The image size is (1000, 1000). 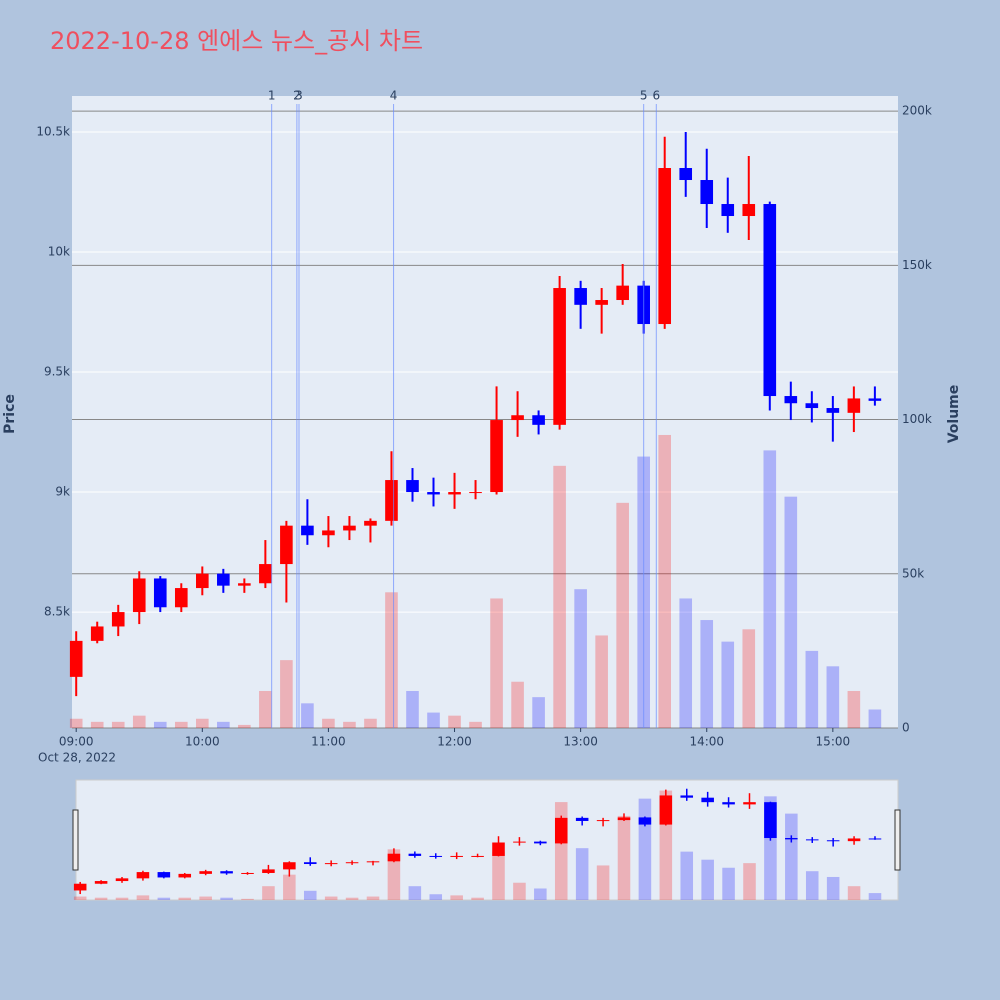 What do you see at coordinates (297, 96) in the screenshot?
I see `event-label: 2` at bounding box center [297, 96].